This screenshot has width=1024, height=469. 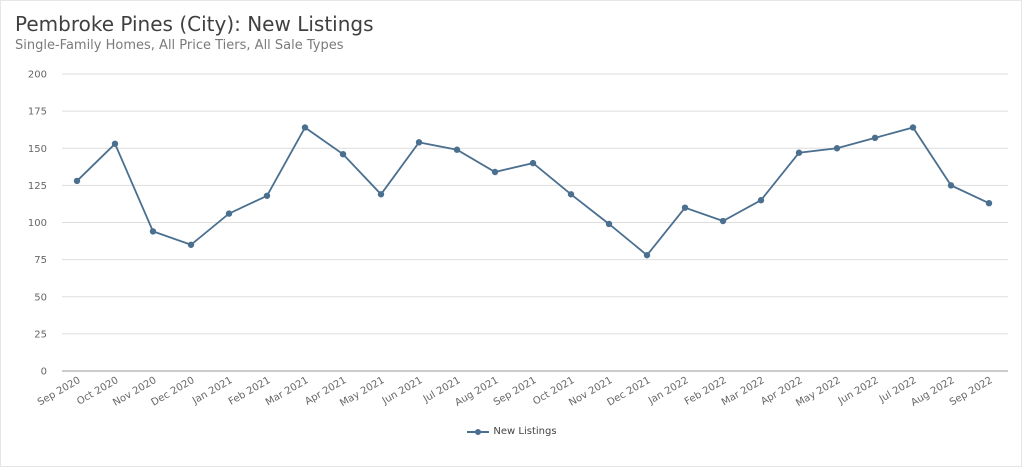 What do you see at coordinates (37, 186) in the screenshot?
I see `y-tick-label: 125` at bounding box center [37, 186].